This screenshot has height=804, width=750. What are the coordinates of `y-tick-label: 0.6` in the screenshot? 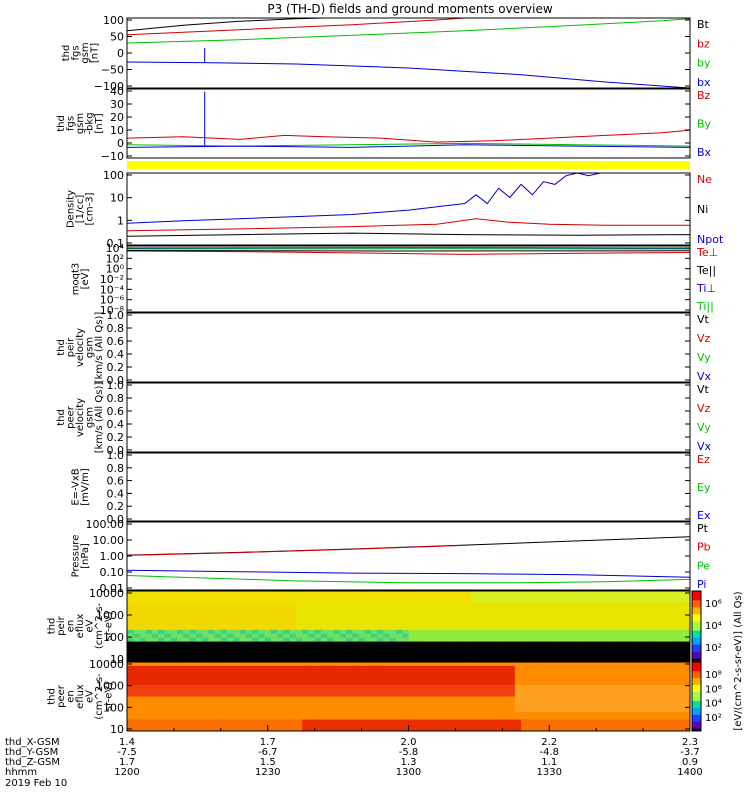 It's located at (116, 481).